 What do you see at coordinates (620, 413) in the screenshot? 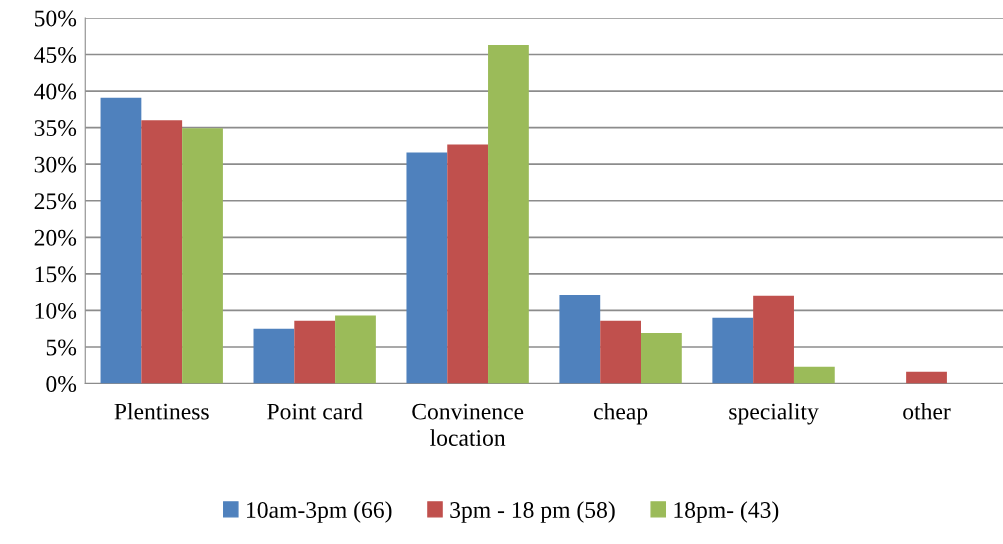
I see `x-tick-label: cheap` at bounding box center [620, 413].